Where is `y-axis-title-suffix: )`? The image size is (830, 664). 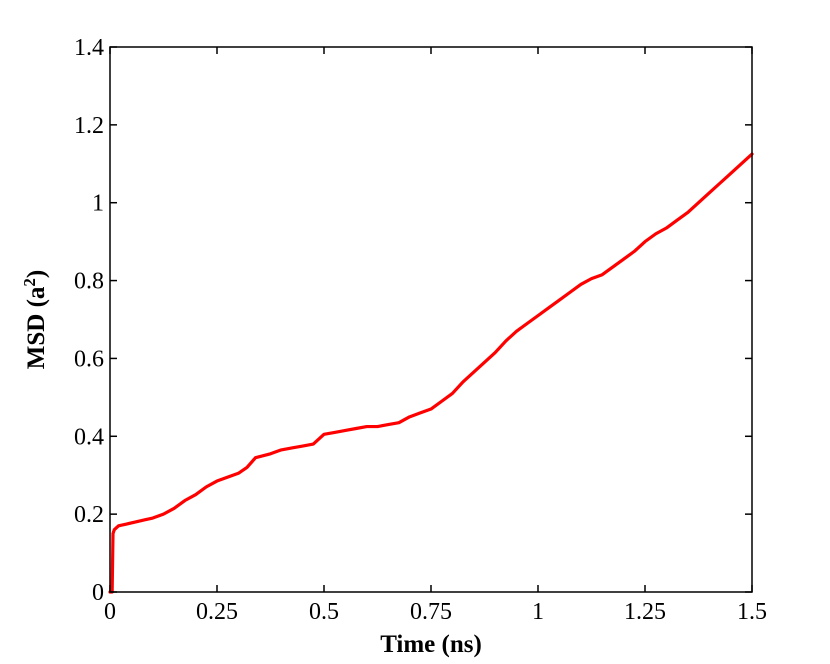
y-axis-title-suffix: ) is located at coordinates (36, 274).